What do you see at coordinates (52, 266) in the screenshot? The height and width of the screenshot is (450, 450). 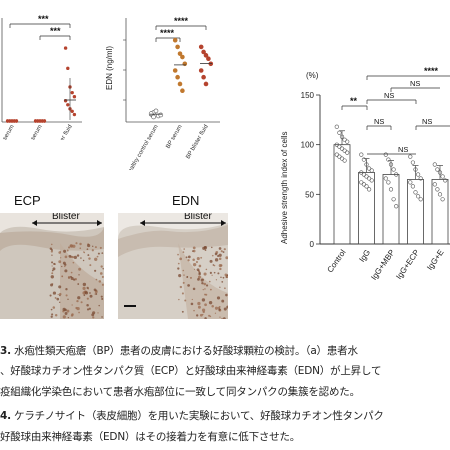 I see `ecp-tissue-svg` at bounding box center [52, 266].